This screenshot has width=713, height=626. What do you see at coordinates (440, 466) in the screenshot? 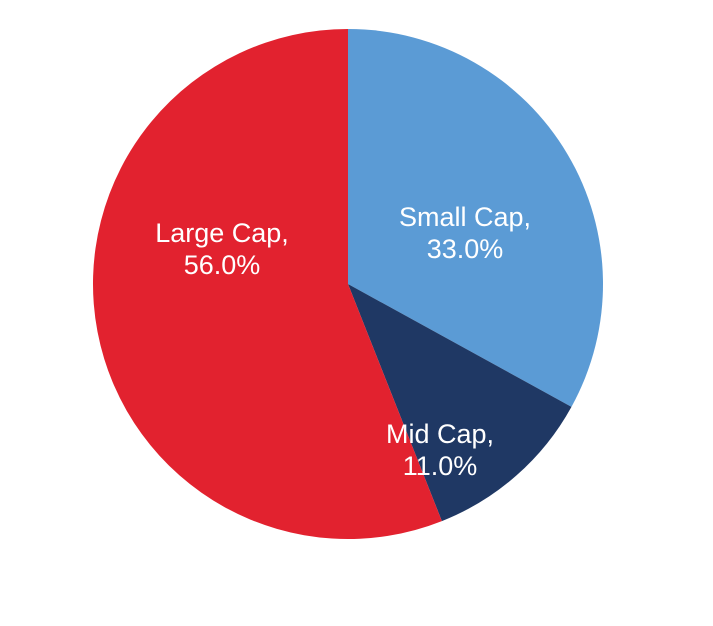
I see `pie-label-value: 11.0%` at bounding box center [440, 466].